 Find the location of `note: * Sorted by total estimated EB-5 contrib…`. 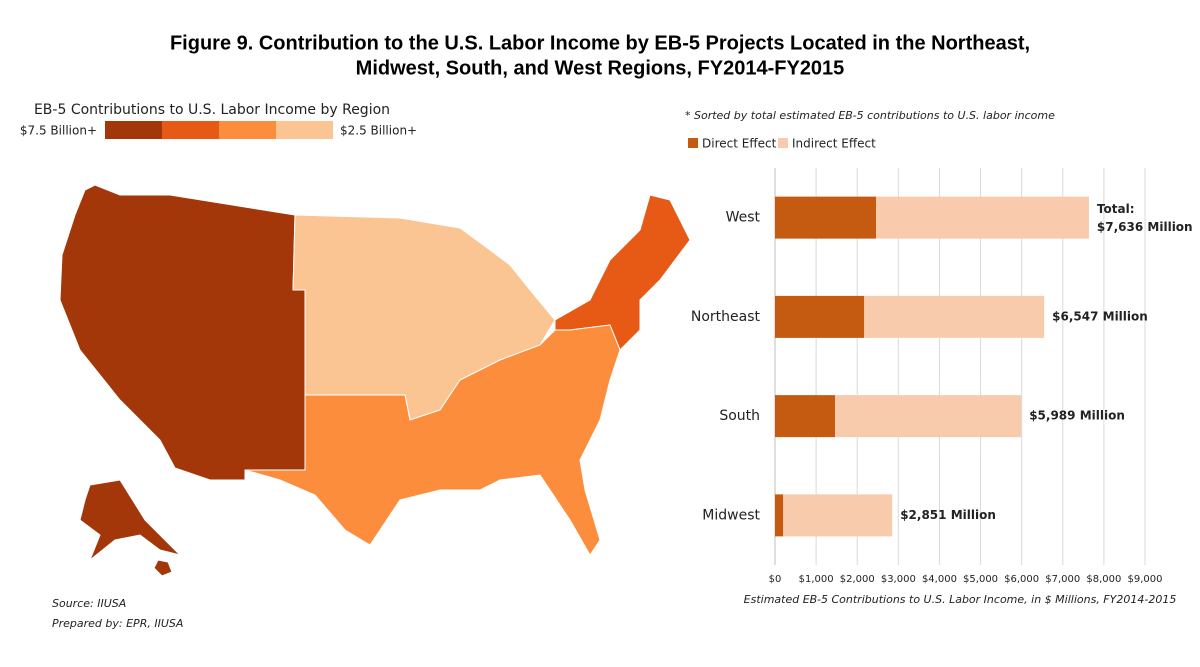

note: * Sorted by total estimated EB-5 contrib… is located at coordinates (870, 115).